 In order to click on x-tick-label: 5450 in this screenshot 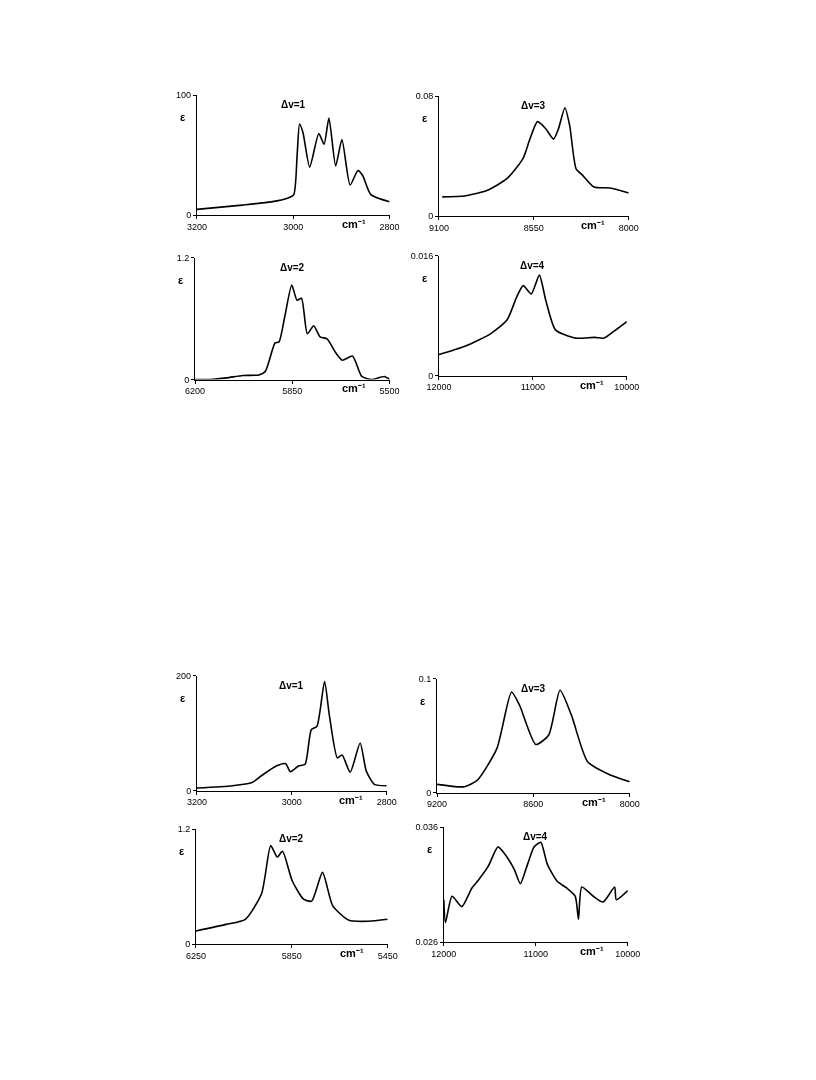, I will do `click(387, 956)`.